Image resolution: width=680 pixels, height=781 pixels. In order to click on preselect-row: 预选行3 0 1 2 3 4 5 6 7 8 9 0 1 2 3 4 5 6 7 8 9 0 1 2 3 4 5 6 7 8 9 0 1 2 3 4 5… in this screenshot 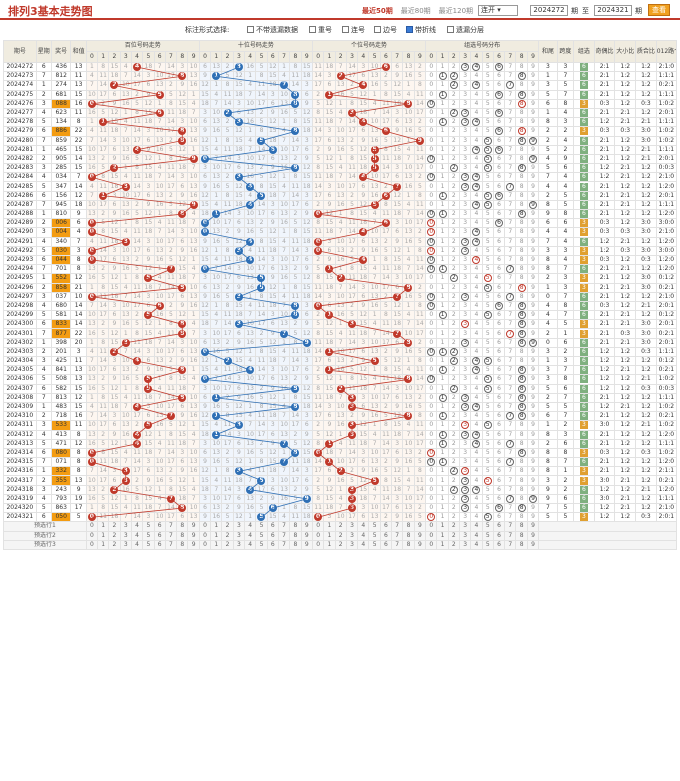, I will do `click(340, 544)`.